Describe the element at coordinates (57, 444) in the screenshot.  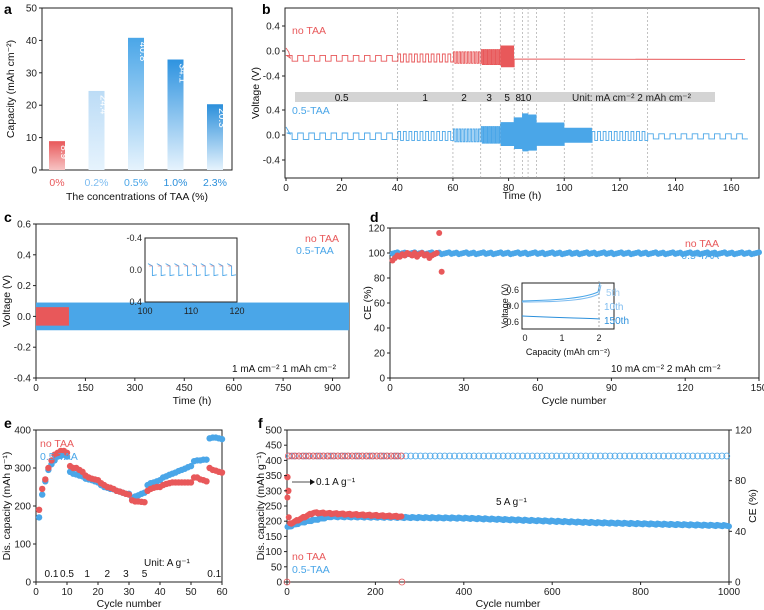
I see `panel-e-legend-no-taa: no TAA` at that location.